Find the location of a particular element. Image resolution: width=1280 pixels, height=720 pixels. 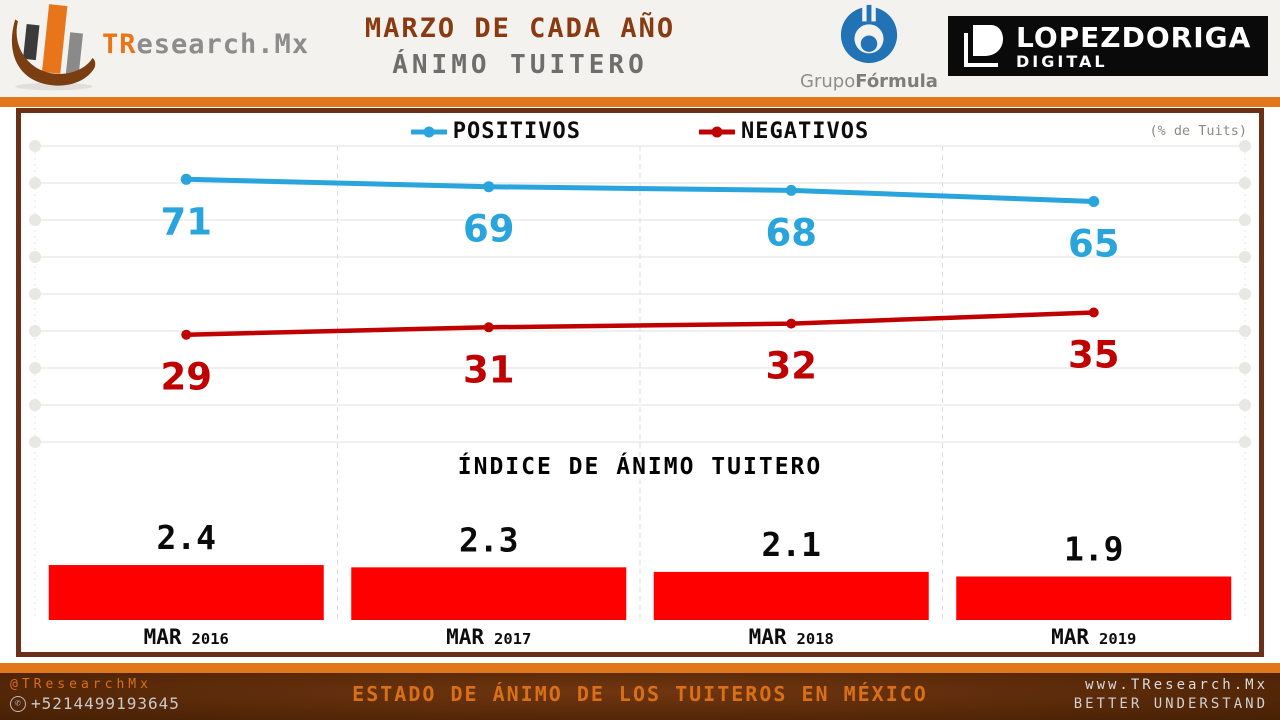

tresearch-logo-icon is located at coordinates (53, 47).